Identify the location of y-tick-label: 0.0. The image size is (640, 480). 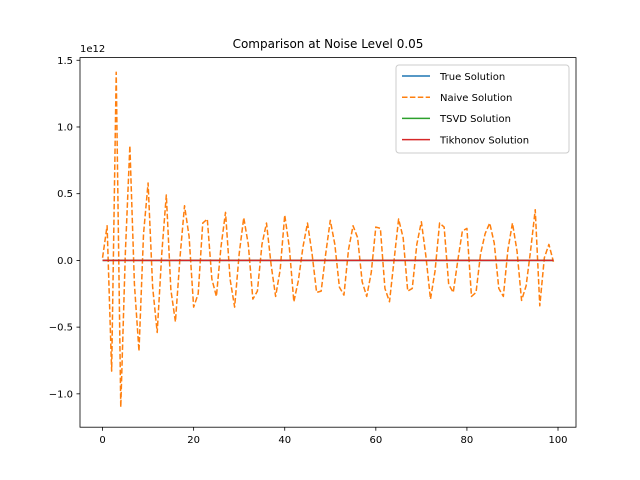
(65, 261).